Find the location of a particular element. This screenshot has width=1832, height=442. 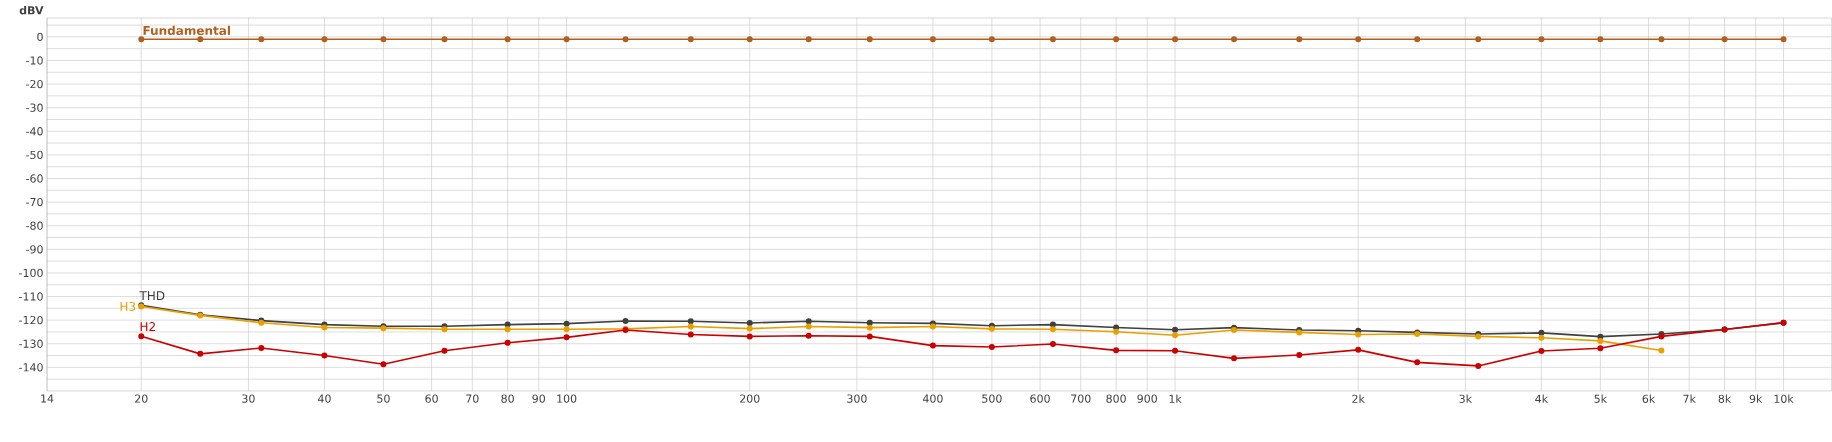

x-tick-label: 9k is located at coordinates (1756, 398).